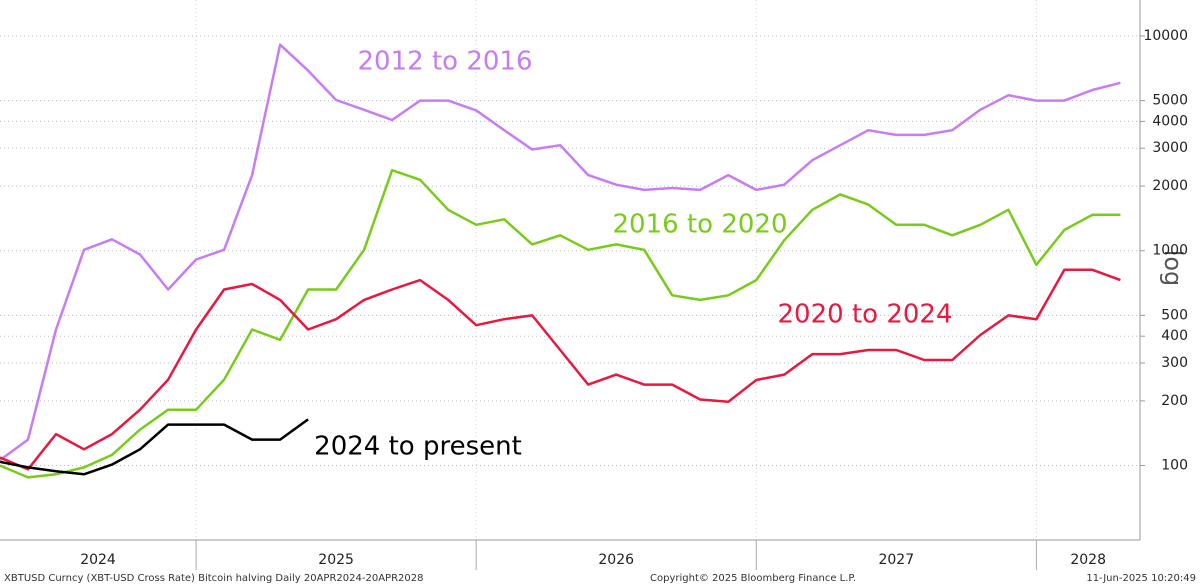 The image size is (1200, 585). I want to click on y-tick-label: 1000, so click(1170, 251).